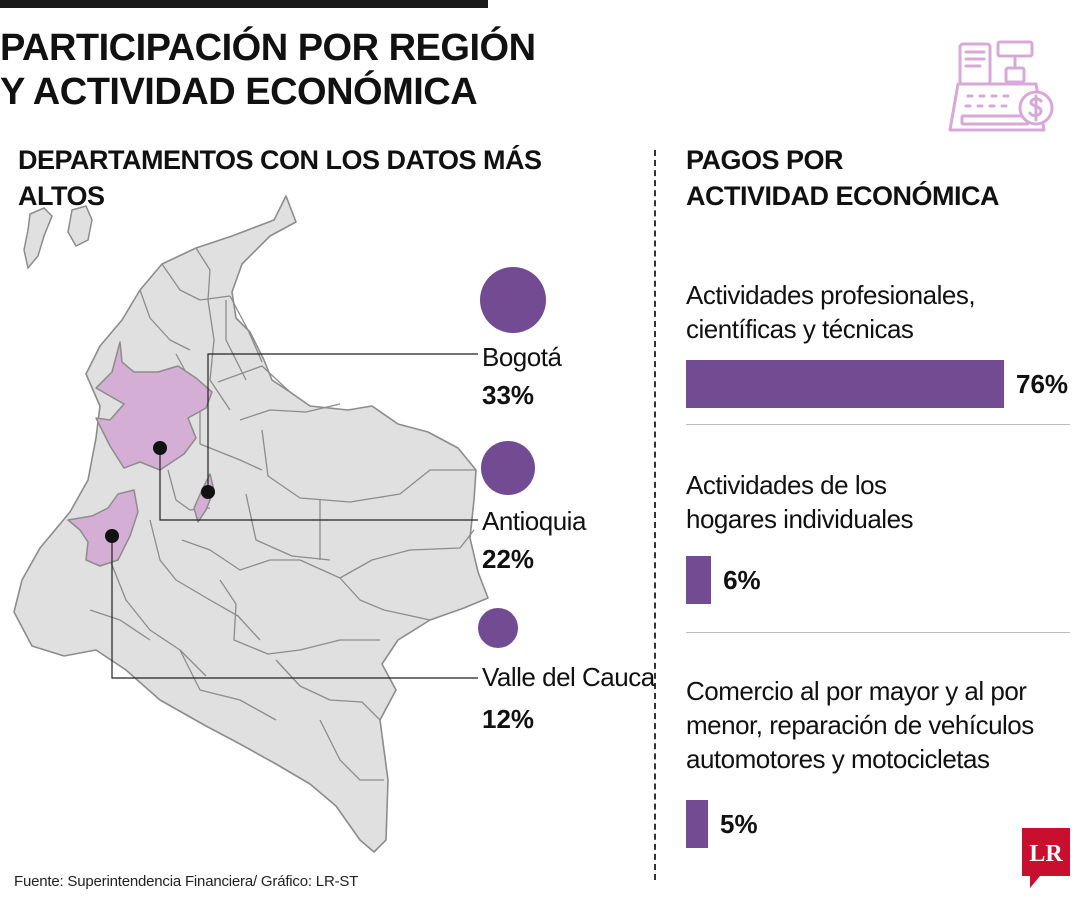 The height and width of the screenshot is (900, 1080). What do you see at coordinates (160, 448) in the screenshot?
I see `marker-antioquia` at bounding box center [160, 448].